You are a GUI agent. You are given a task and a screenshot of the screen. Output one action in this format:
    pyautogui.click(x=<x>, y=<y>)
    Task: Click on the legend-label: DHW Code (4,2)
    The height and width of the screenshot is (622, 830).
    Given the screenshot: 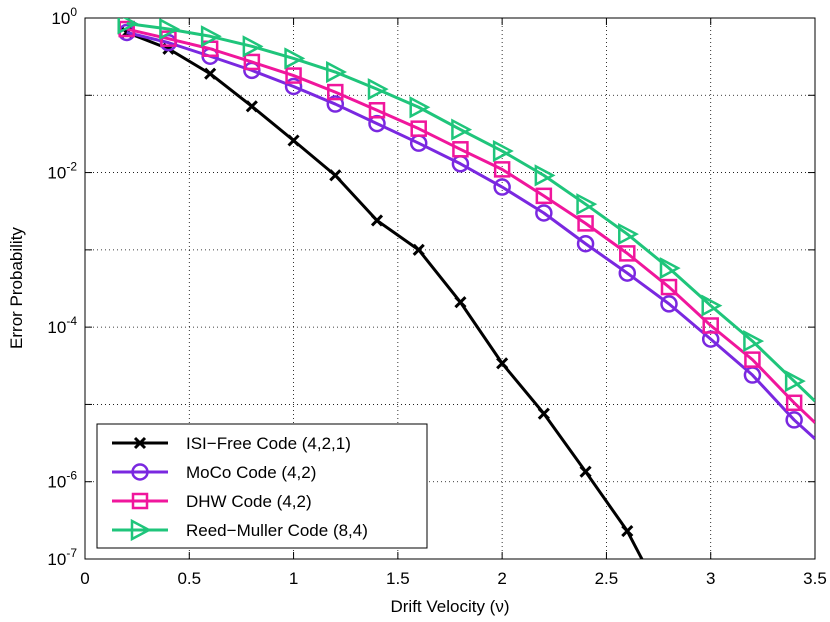 What is the action you would take?
    pyautogui.click(x=249, y=501)
    